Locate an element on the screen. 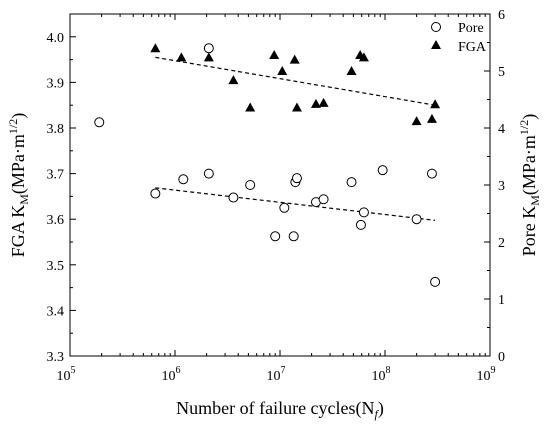 This screenshot has height=433, width=550. trend-line-pore is located at coordinates (295, 204).